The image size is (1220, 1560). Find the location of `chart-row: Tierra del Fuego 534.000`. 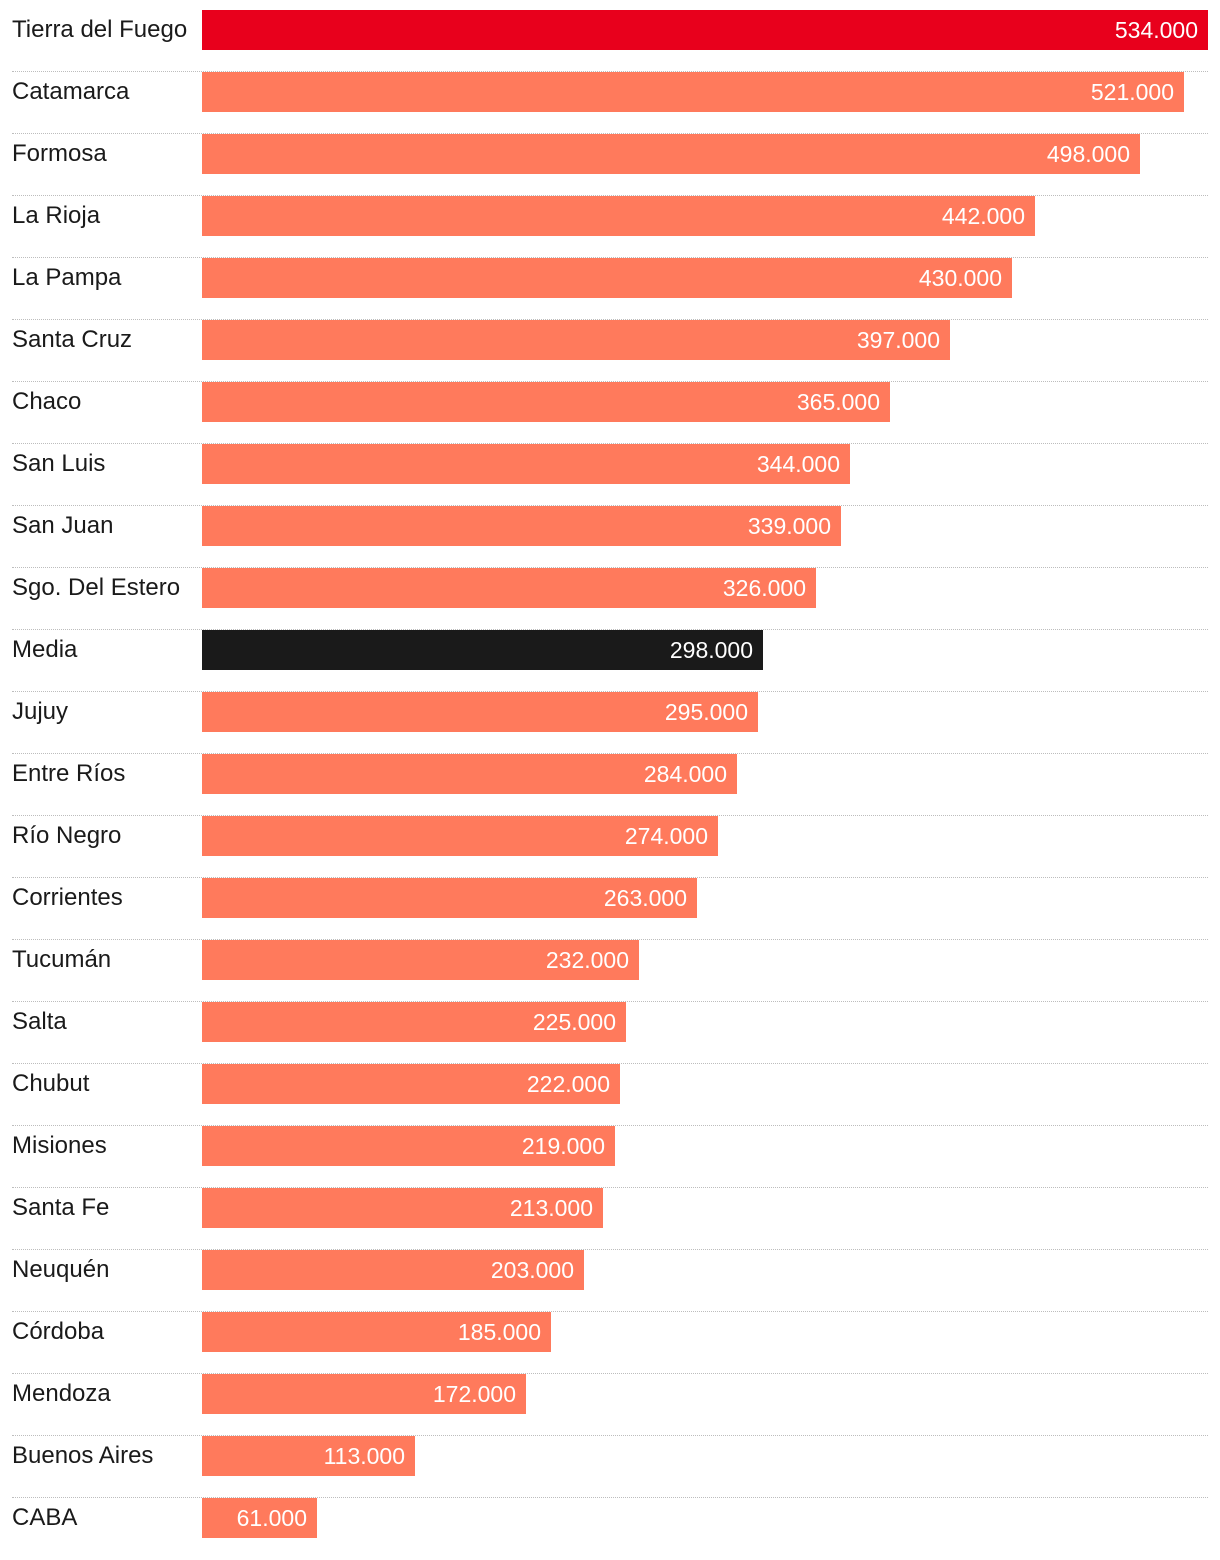

chart-row: Tierra del Fuego 534.000 is located at coordinates (610, 41).